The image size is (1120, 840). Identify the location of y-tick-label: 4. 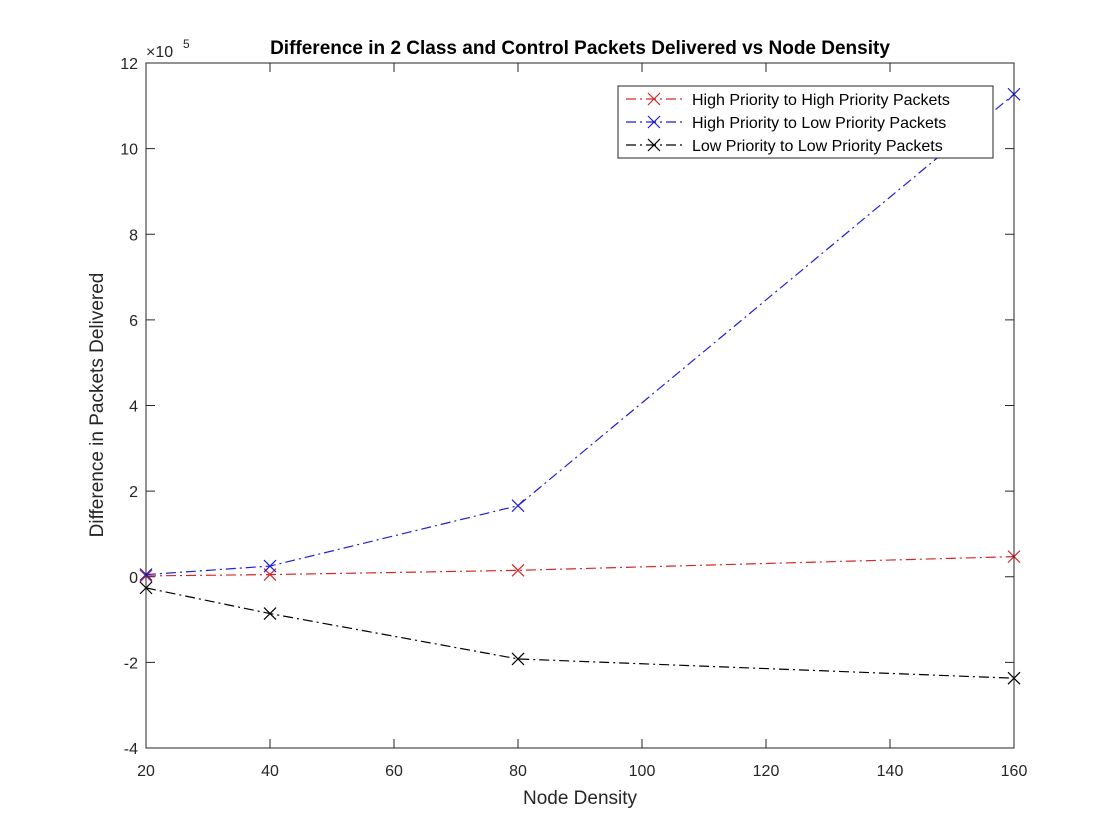
(133, 407).